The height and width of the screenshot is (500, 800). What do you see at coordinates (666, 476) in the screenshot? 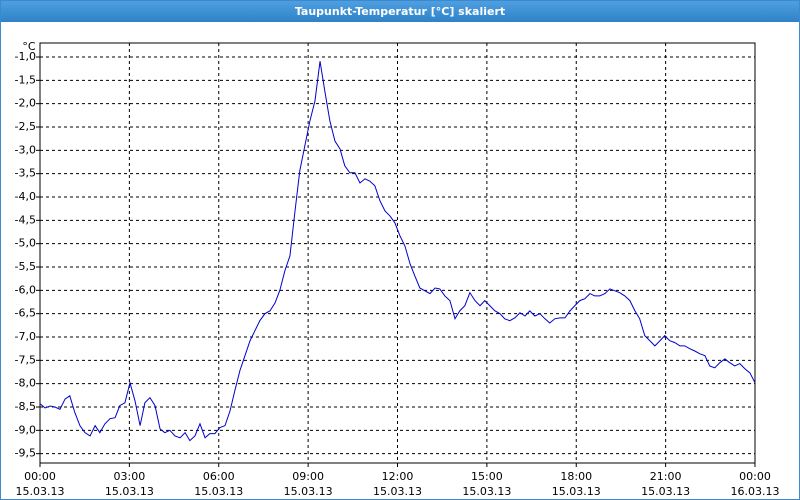
I see `x-tick-label: 21:00` at bounding box center [666, 476].